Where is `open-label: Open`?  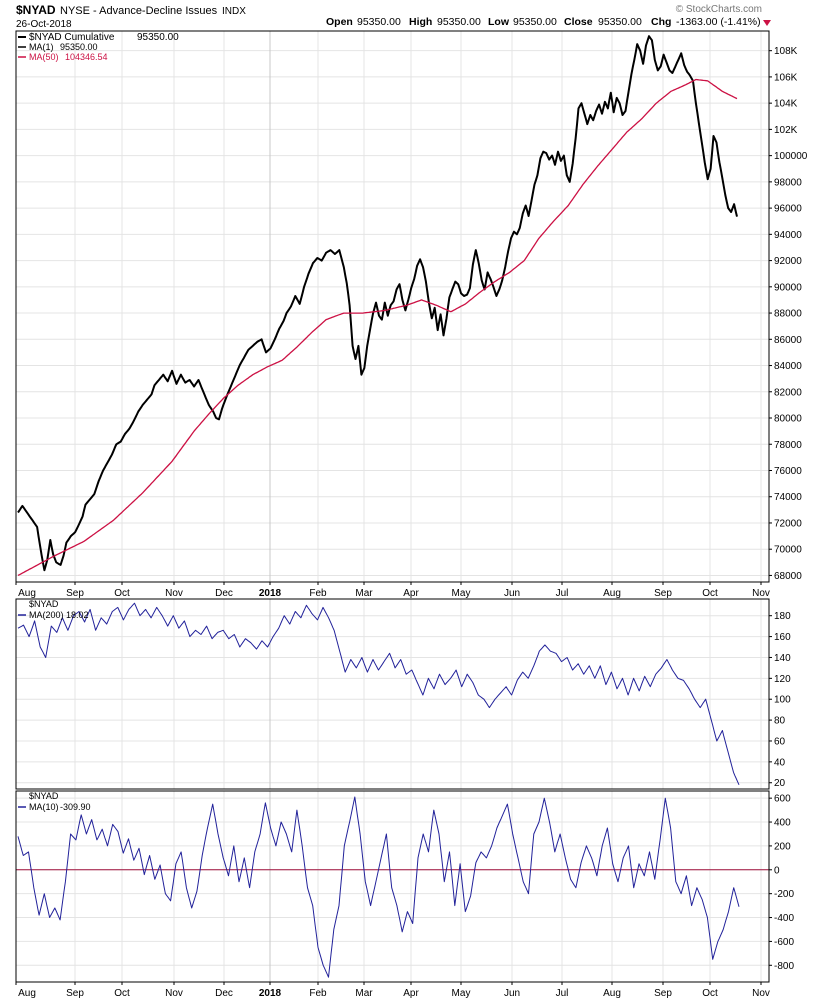
open-label: Open is located at coordinates (339, 22).